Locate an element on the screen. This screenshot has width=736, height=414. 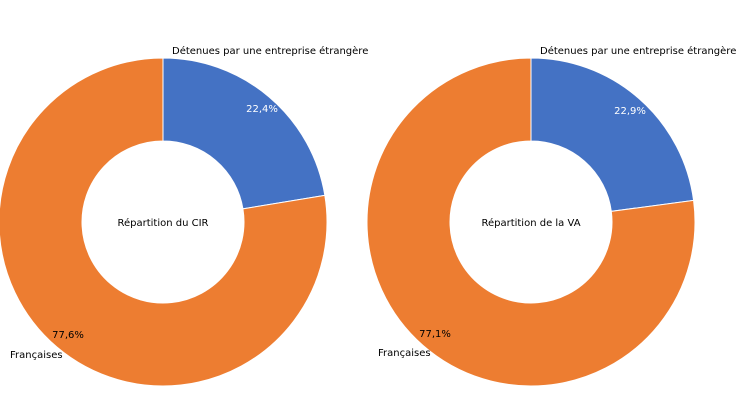
data-label-foreign-owned: 22,9% is located at coordinates (630, 111).